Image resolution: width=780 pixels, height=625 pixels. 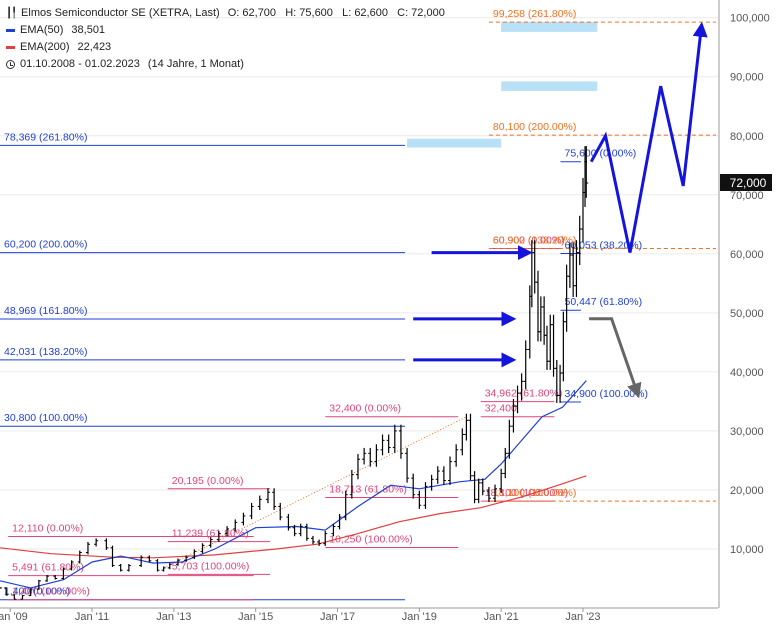 What do you see at coordinates (615, 358) in the screenshot?
I see `gray-arrow` at bounding box center [615, 358].